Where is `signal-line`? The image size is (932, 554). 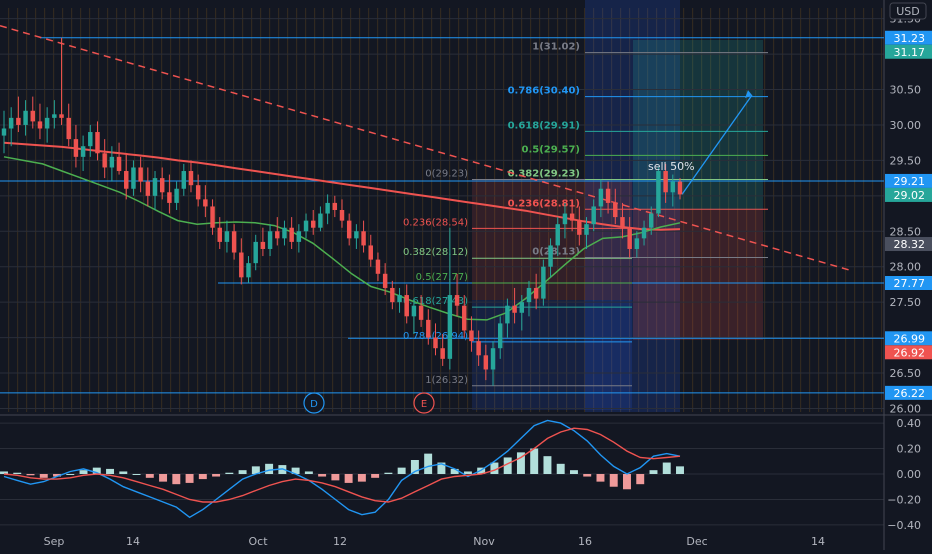 signal-line is located at coordinates (342, 465).